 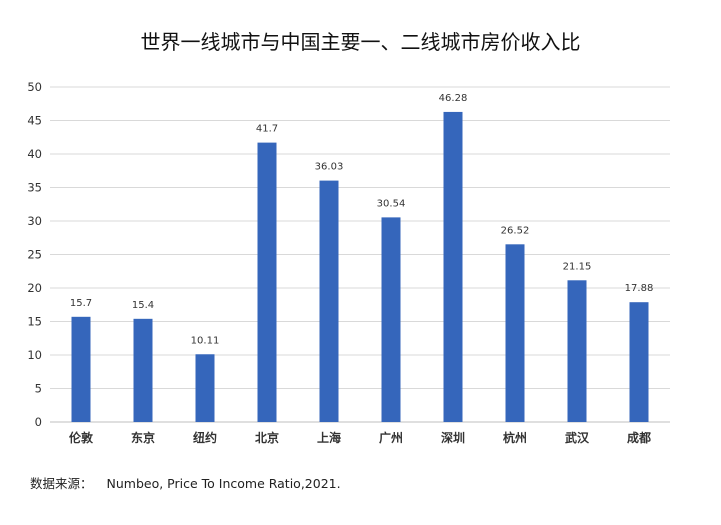 I want to click on data-label: 36.03, so click(x=329, y=167).